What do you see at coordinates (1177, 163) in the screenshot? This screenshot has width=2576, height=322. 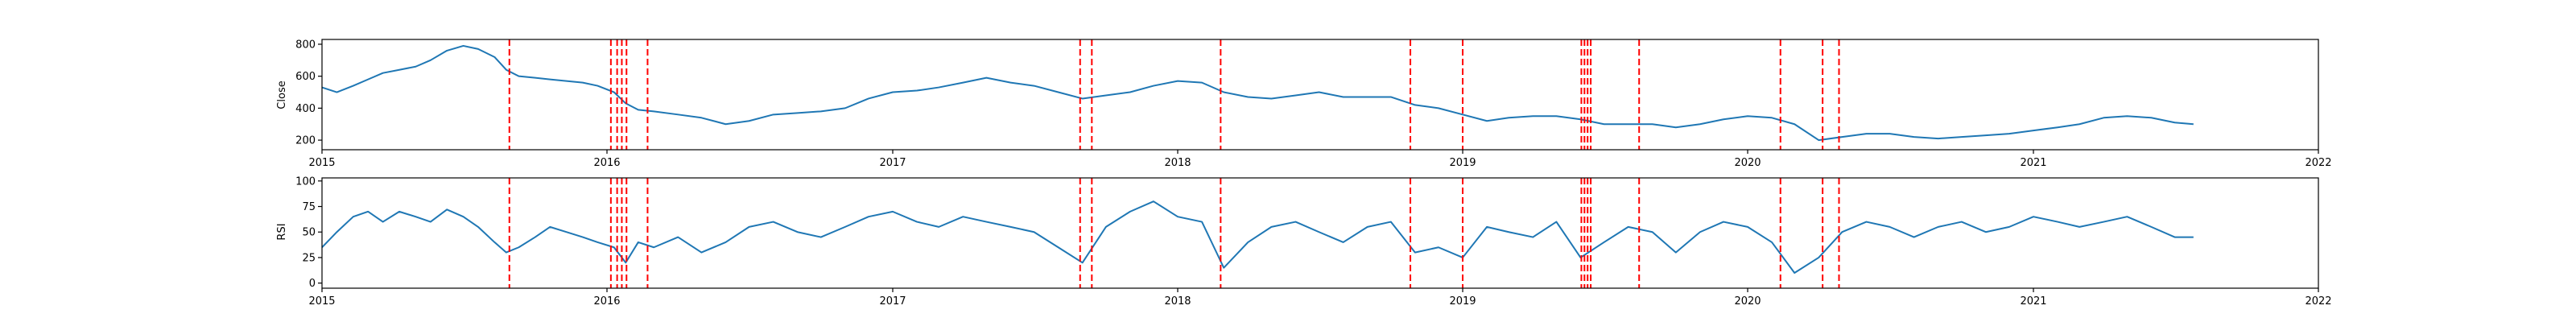 I see `close-x-tick-label: 2018` at bounding box center [1177, 163].